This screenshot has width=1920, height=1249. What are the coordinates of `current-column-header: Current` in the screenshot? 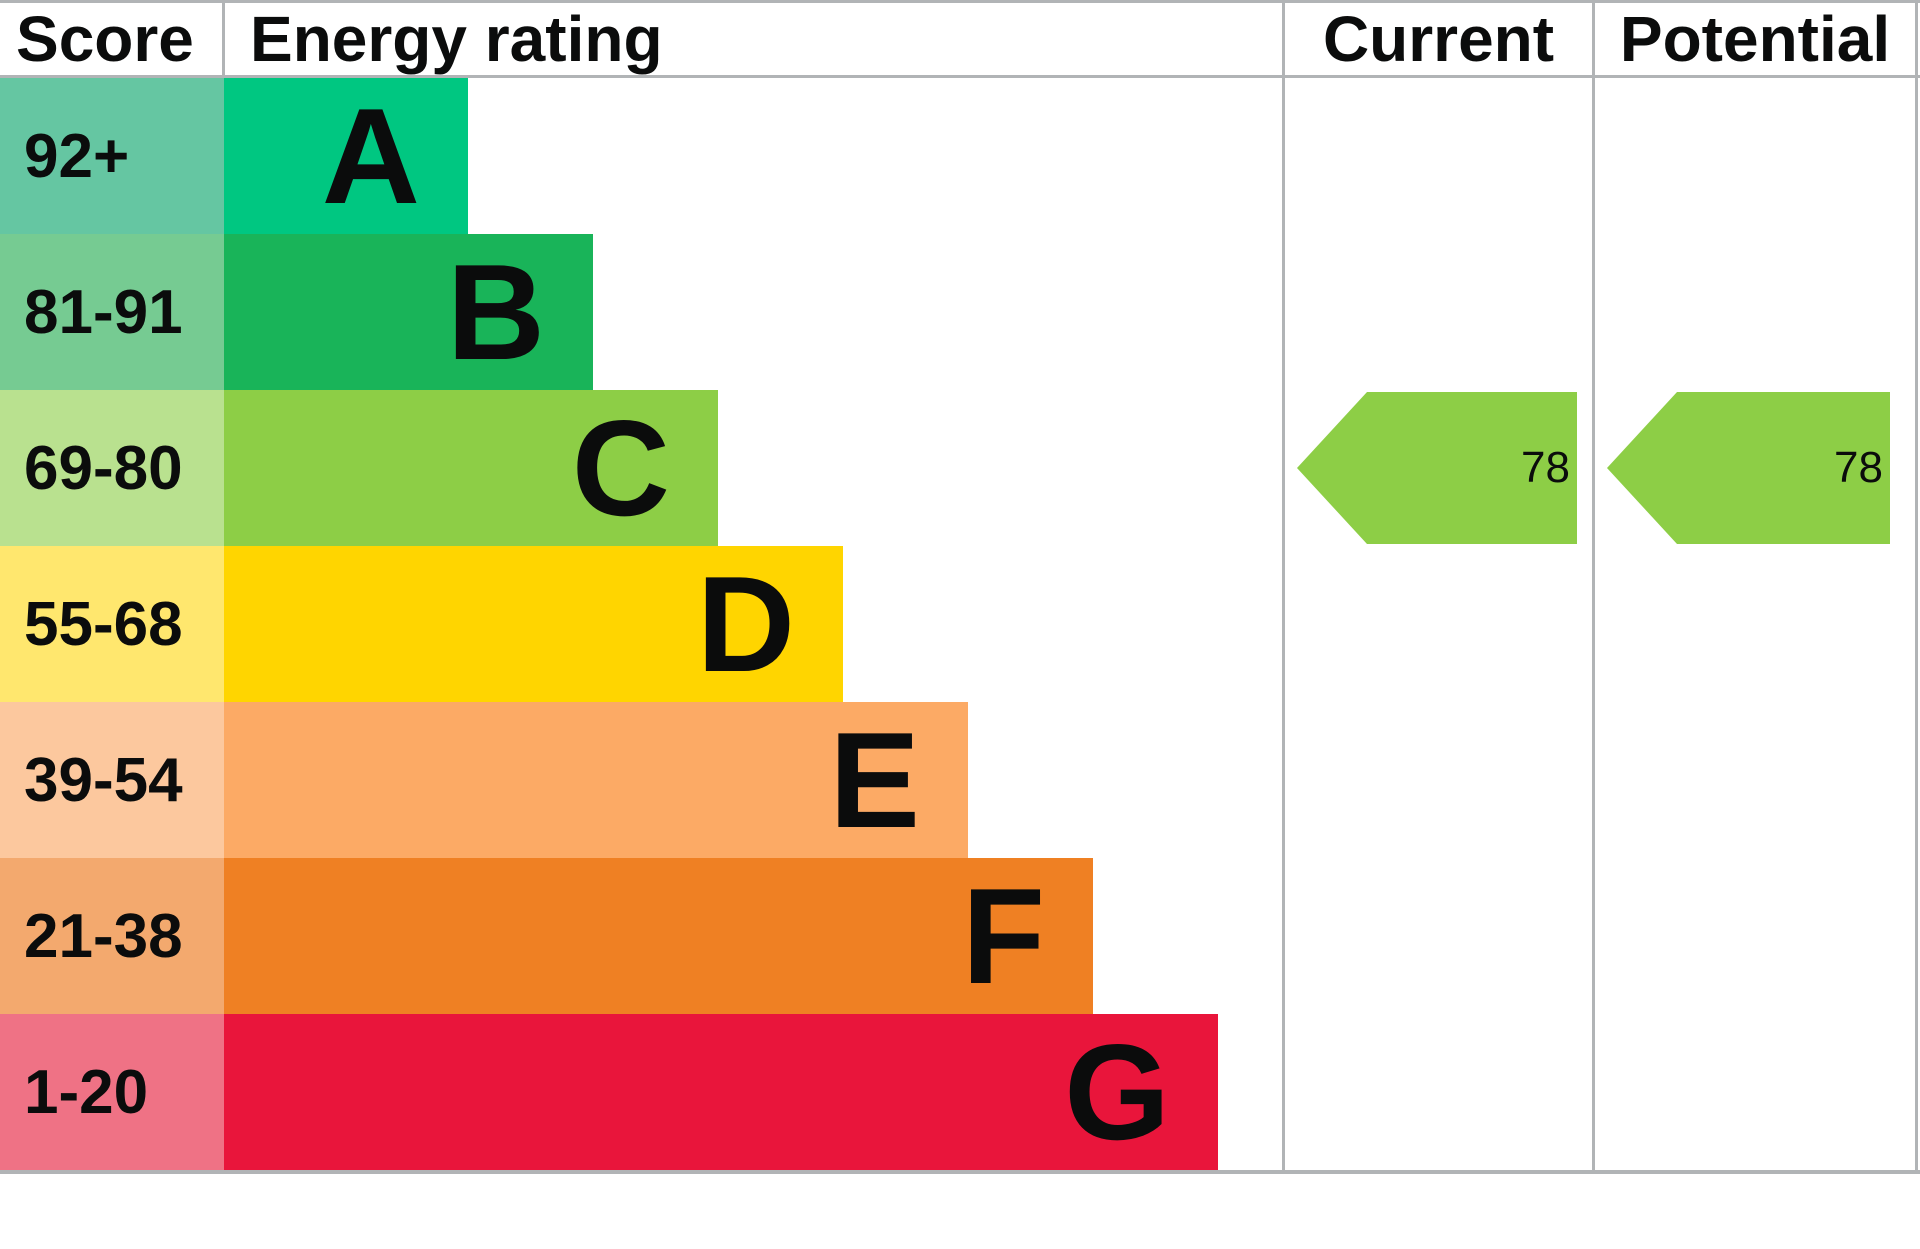 It's located at (1438, 39).